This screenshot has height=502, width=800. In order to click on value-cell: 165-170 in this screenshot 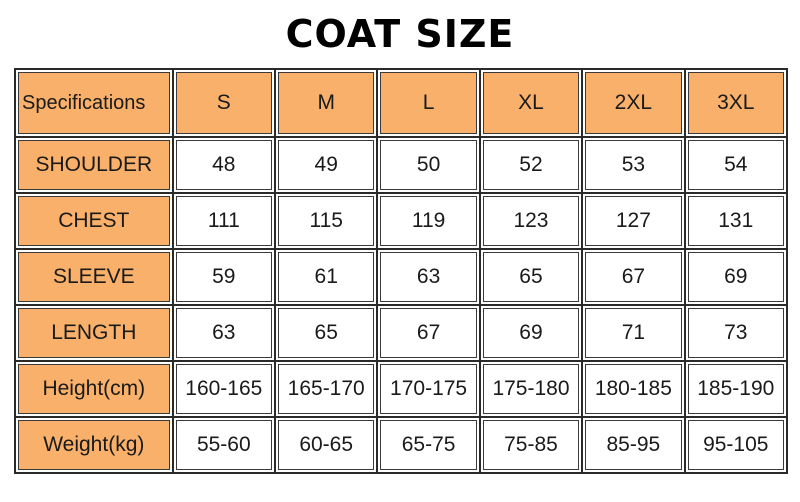, I will do `click(327, 390)`.